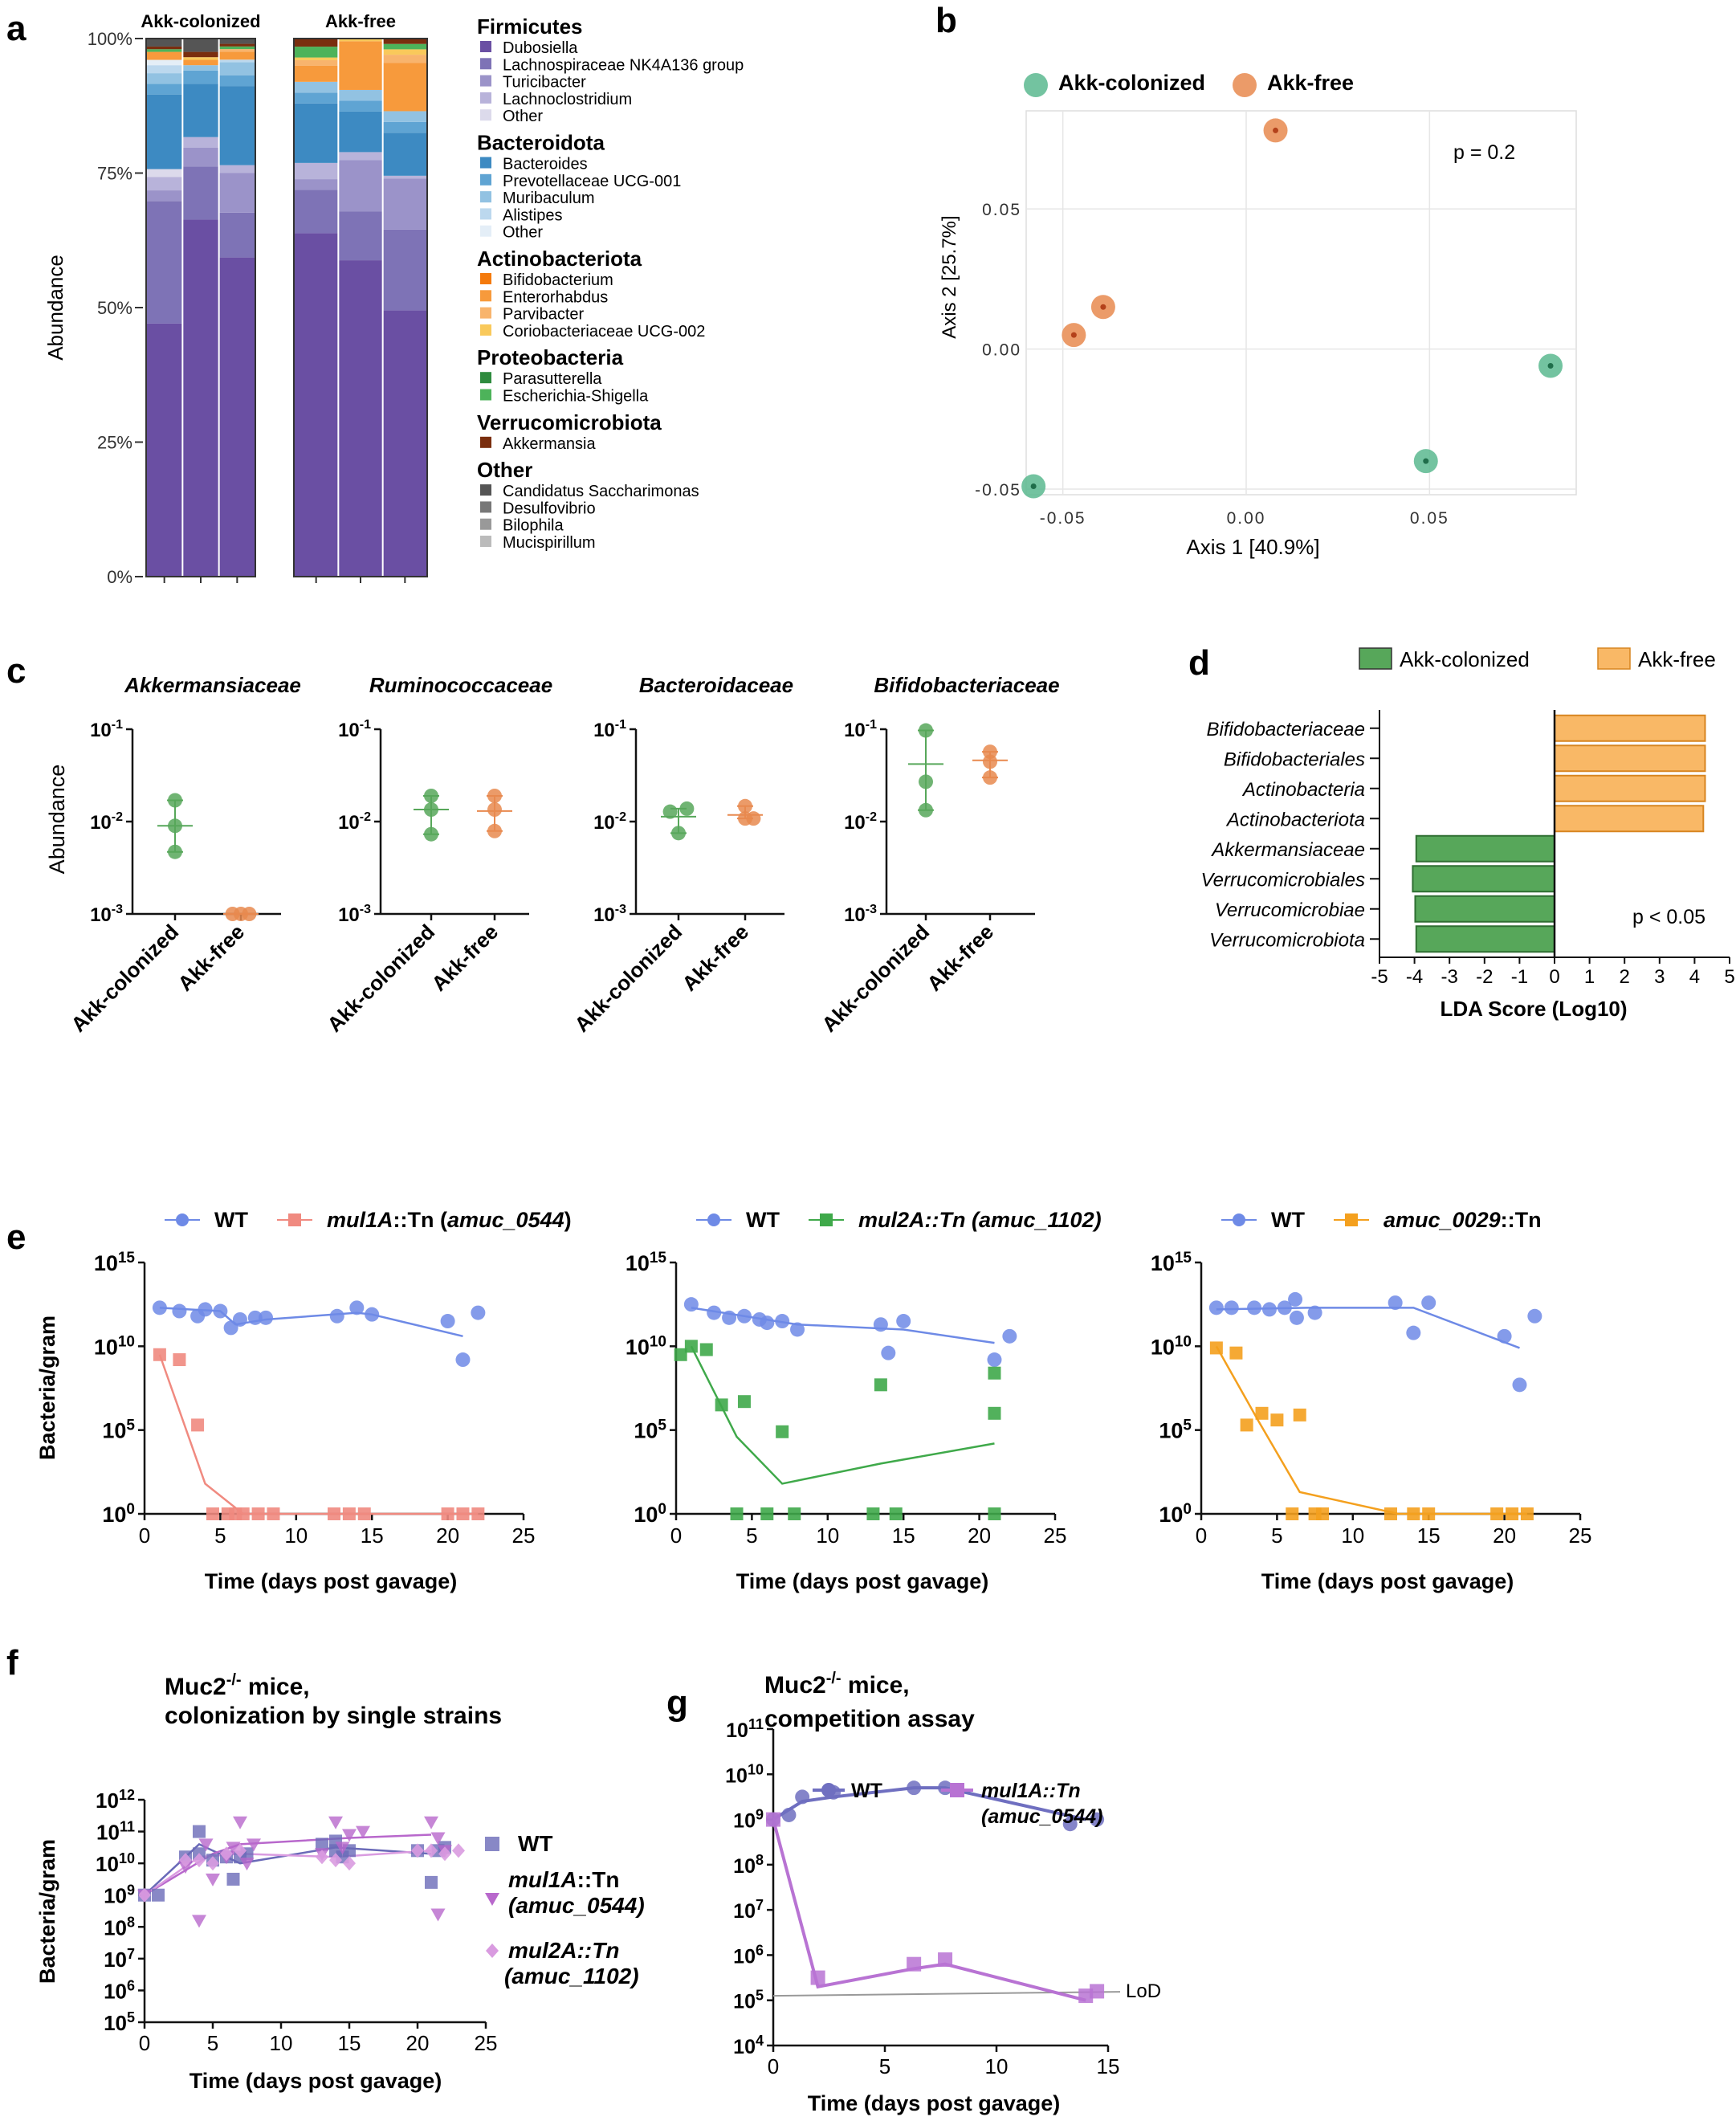 This screenshot has width=1736, height=2121. Describe the element at coordinates (763, 1220) in the screenshot. I see `legend-entry: WT` at that location.